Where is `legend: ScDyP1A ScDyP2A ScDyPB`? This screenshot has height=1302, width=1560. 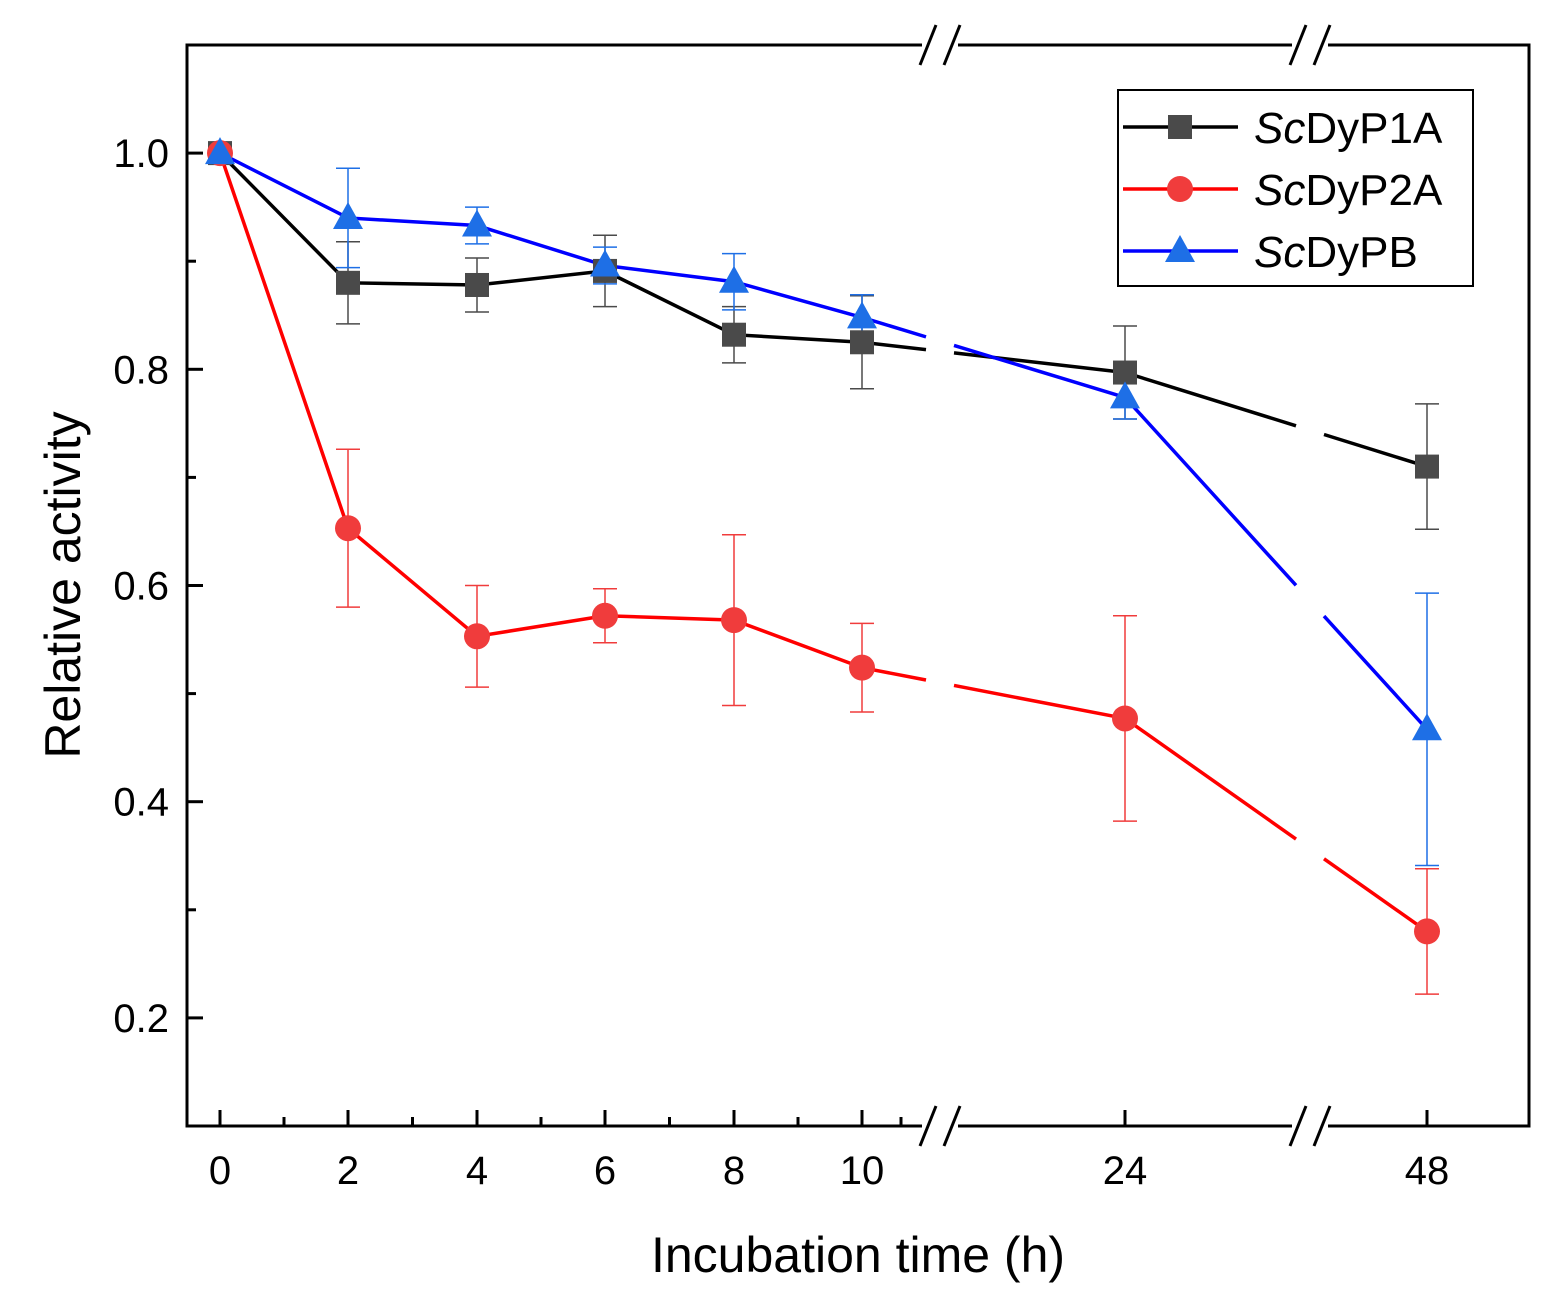 legend: ScDyP1A ScDyP2A ScDyPB is located at coordinates (1295, 188).